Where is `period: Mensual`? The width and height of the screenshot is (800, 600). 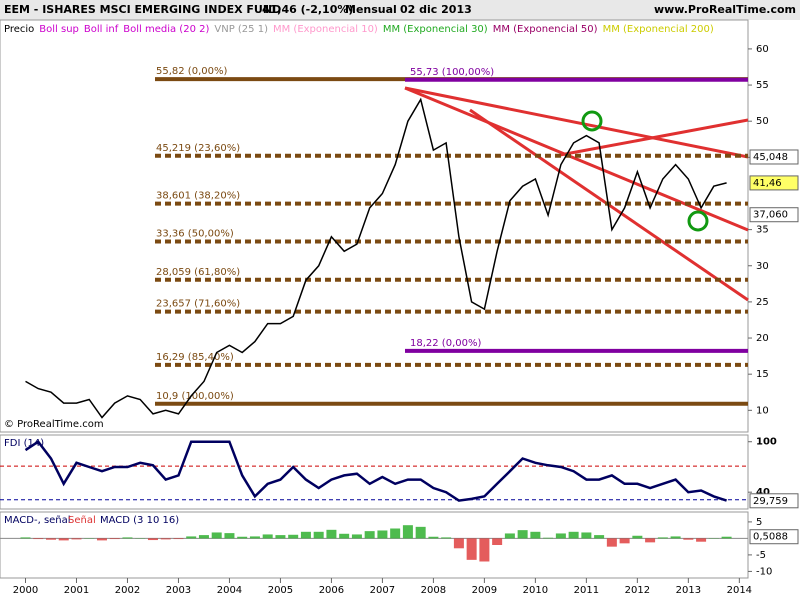 period: Mensual is located at coordinates (371, 9).